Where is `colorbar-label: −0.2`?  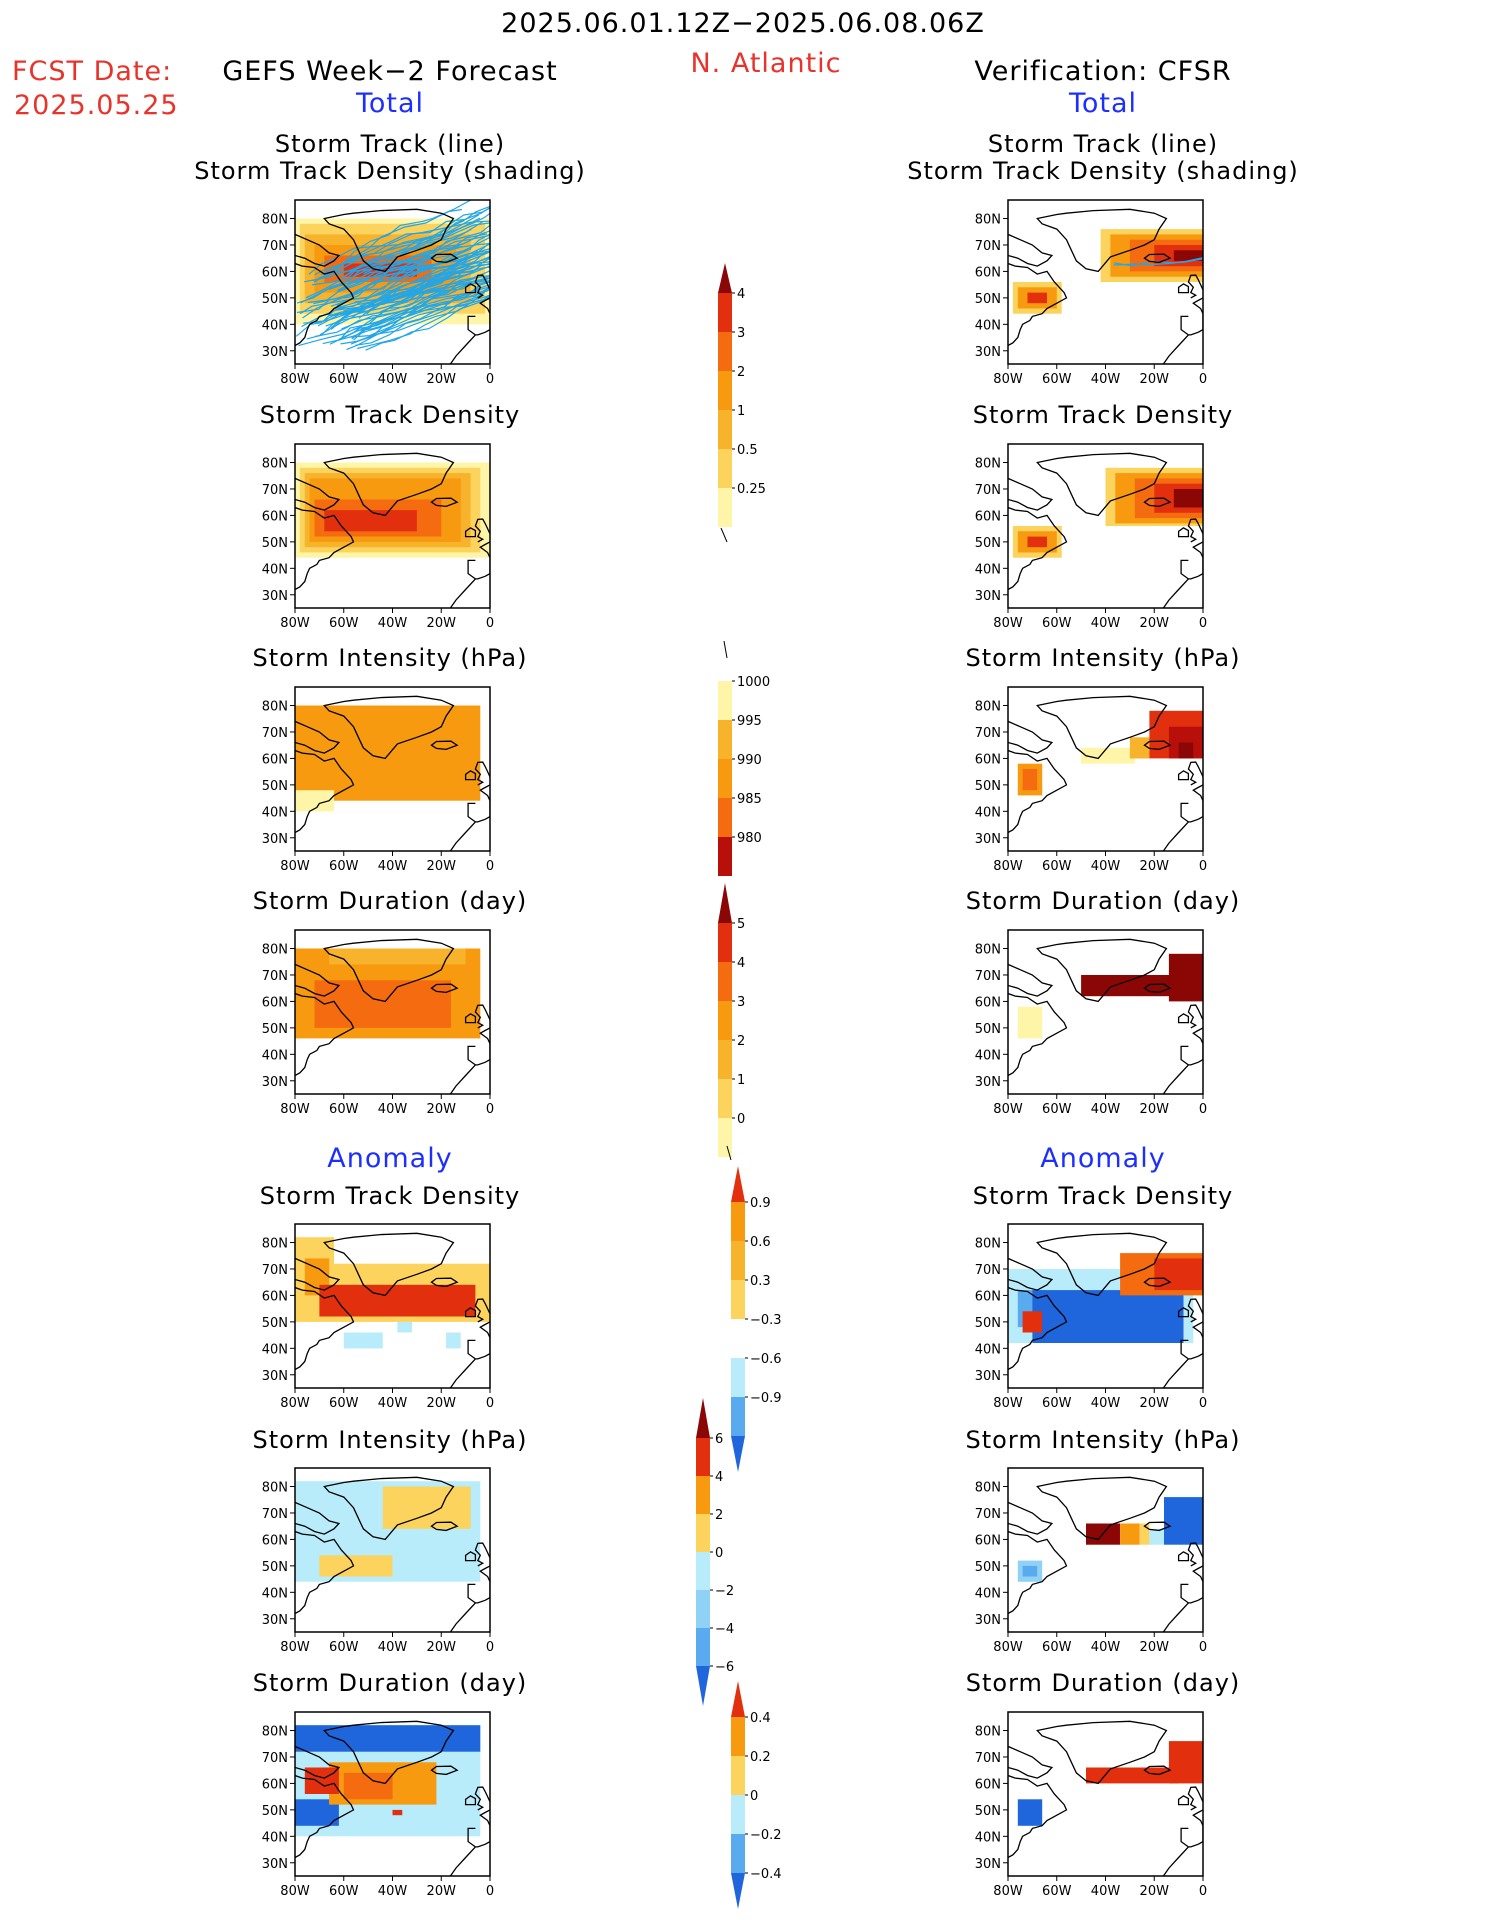 colorbar-label: −0.2 is located at coordinates (766, 1835).